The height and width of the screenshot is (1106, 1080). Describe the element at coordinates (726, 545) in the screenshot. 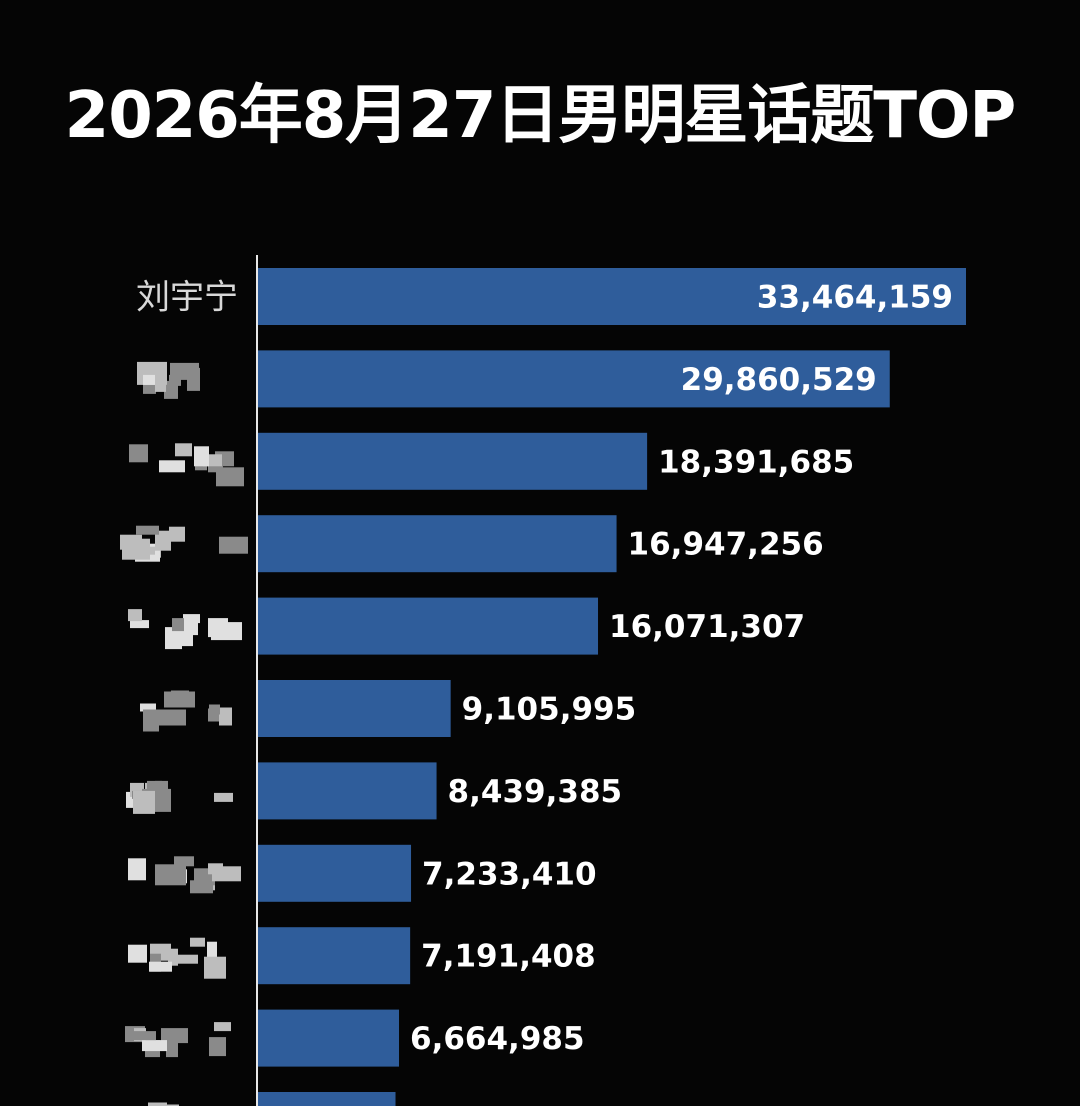

I see `data-label: 16,947,256` at that location.